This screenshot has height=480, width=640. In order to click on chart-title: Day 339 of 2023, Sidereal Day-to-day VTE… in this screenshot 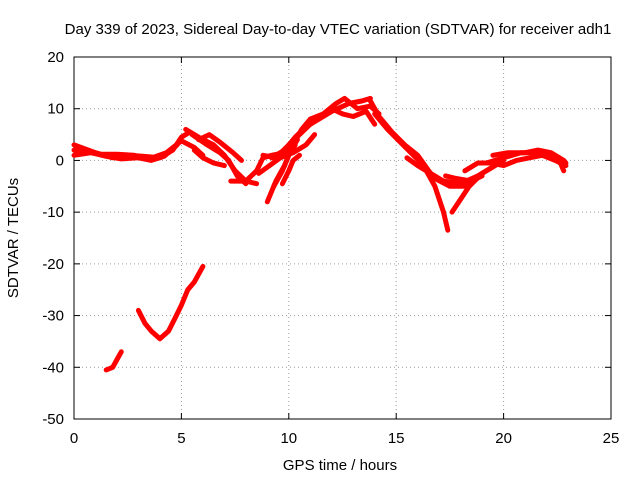, I will do `click(338, 29)`.